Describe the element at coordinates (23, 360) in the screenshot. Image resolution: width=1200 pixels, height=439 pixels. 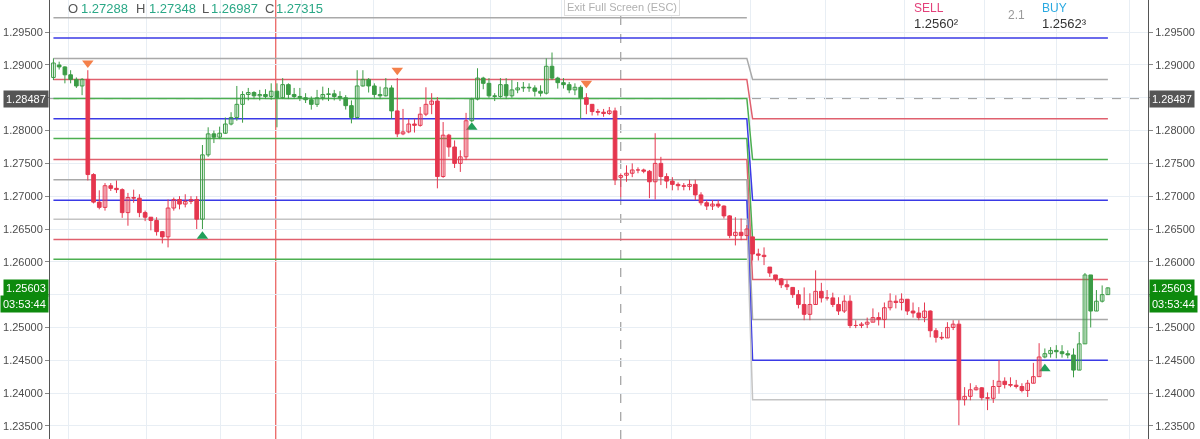
I see `y-tick-label: 1.24500` at that location.